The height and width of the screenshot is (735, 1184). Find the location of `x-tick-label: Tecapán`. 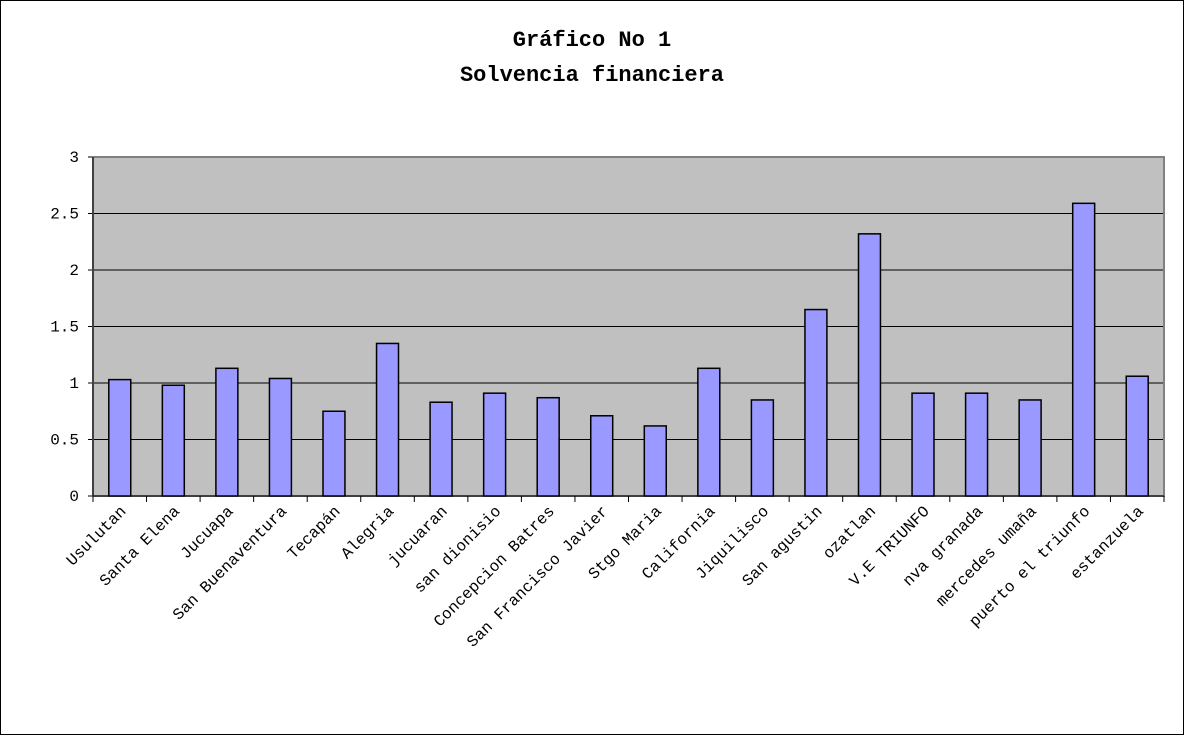

x-tick-label: Tecapán is located at coordinates (314, 533).